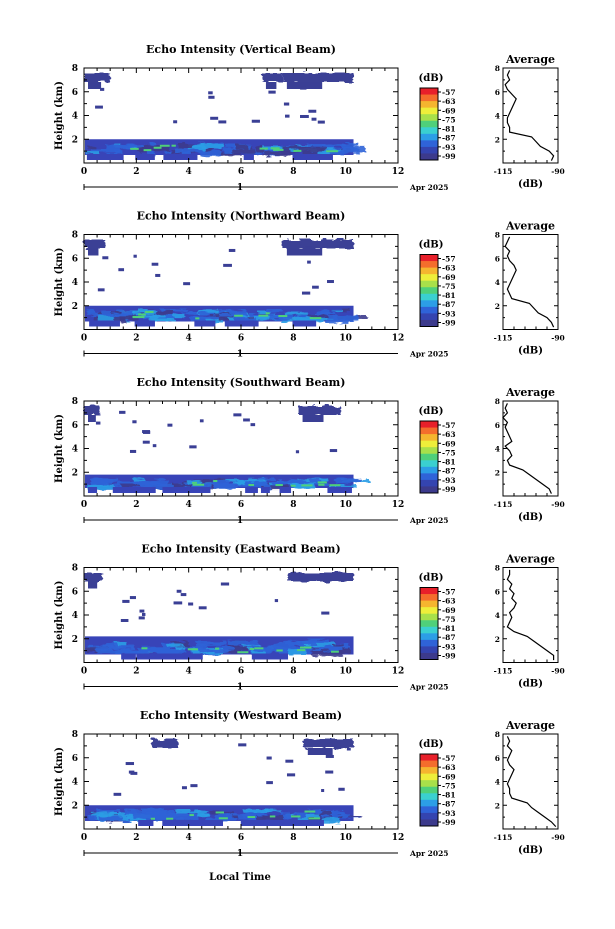  I want to click on average-y-tick-label: 4, so click(497, 782).